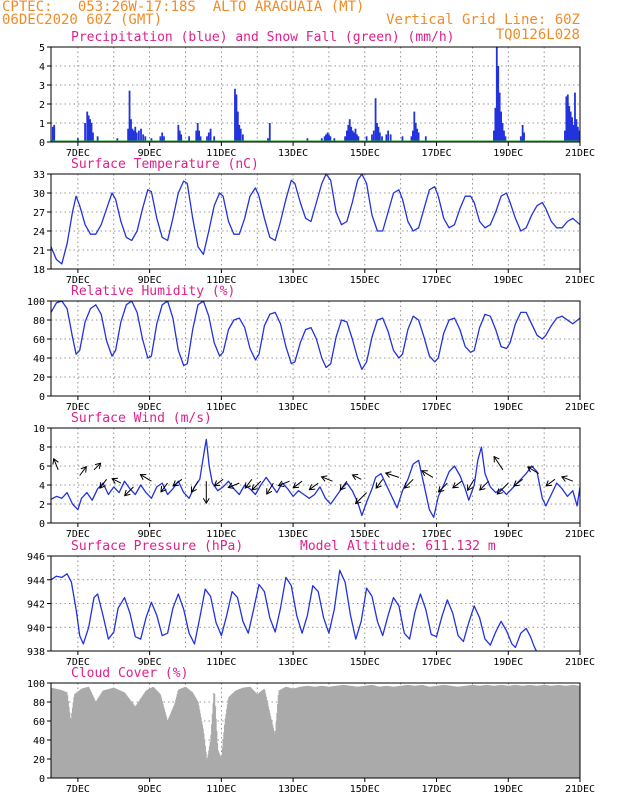  What do you see at coordinates (365, 407) in the screenshot?
I see `x-tick-label: 15DEC` at bounding box center [365, 407].